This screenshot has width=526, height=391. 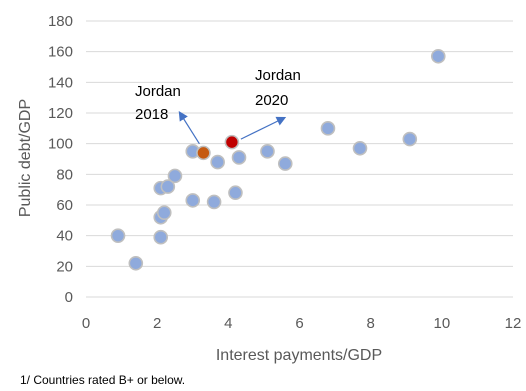 What do you see at coordinates (299, 323) in the screenshot?
I see `x-tick-label: 6` at bounding box center [299, 323].